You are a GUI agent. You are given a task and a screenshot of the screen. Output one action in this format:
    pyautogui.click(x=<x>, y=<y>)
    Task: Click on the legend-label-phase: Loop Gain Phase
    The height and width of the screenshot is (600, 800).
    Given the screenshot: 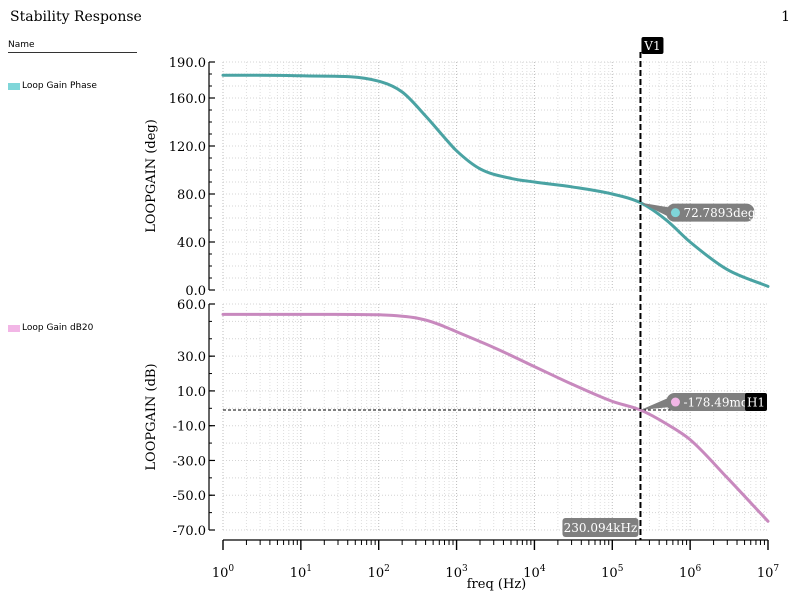 What is the action you would take?
    pyautogui.click(x=59, y=86)
    